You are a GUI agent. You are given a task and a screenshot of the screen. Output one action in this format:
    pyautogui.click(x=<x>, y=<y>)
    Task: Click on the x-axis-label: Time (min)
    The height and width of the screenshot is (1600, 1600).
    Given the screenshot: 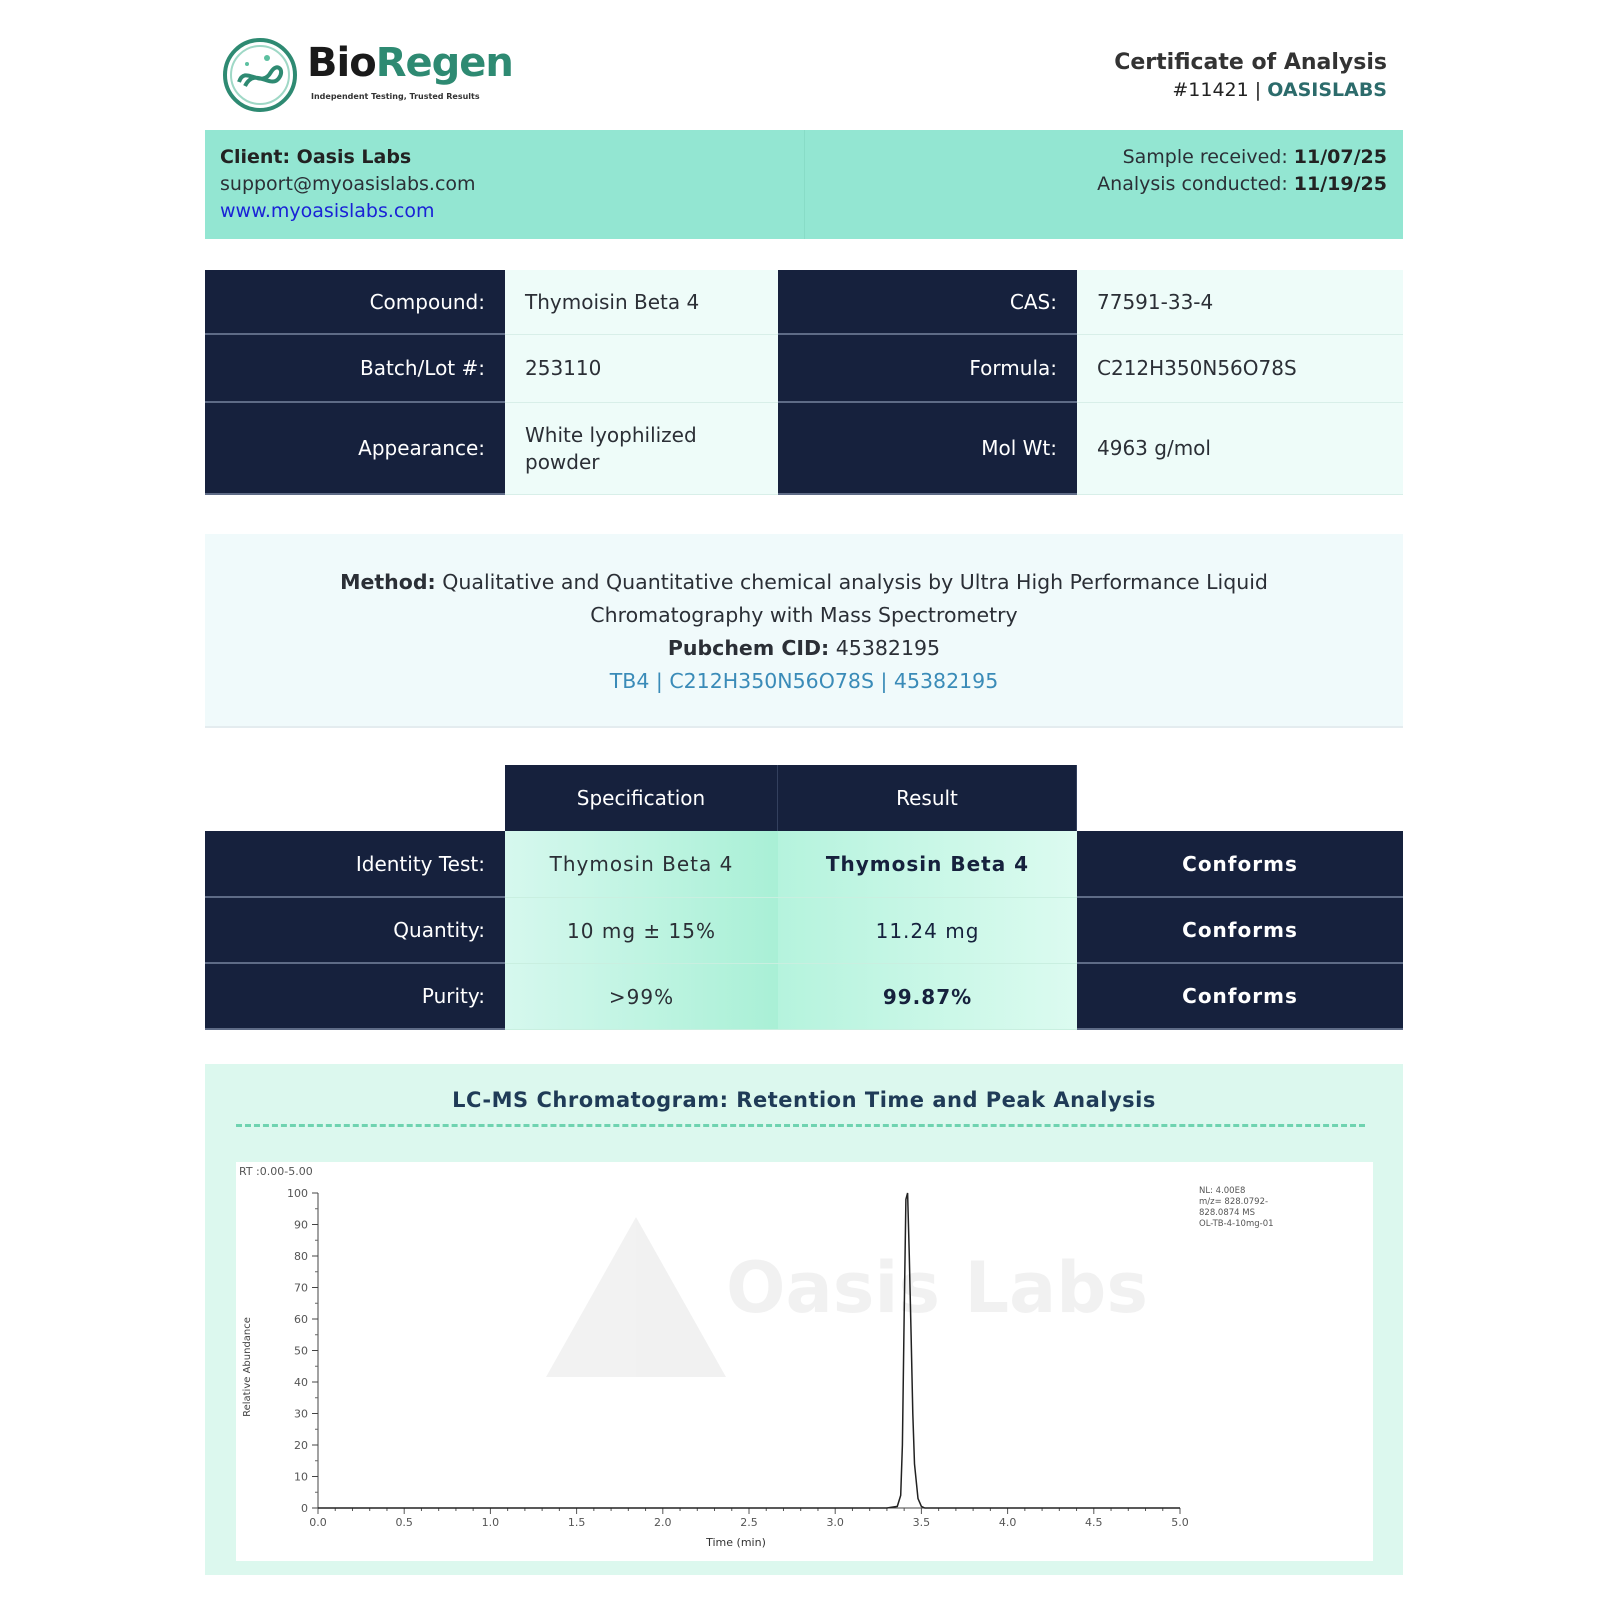 What is the action you would take?
    pyautogui.click(x=735, y=1542)
    